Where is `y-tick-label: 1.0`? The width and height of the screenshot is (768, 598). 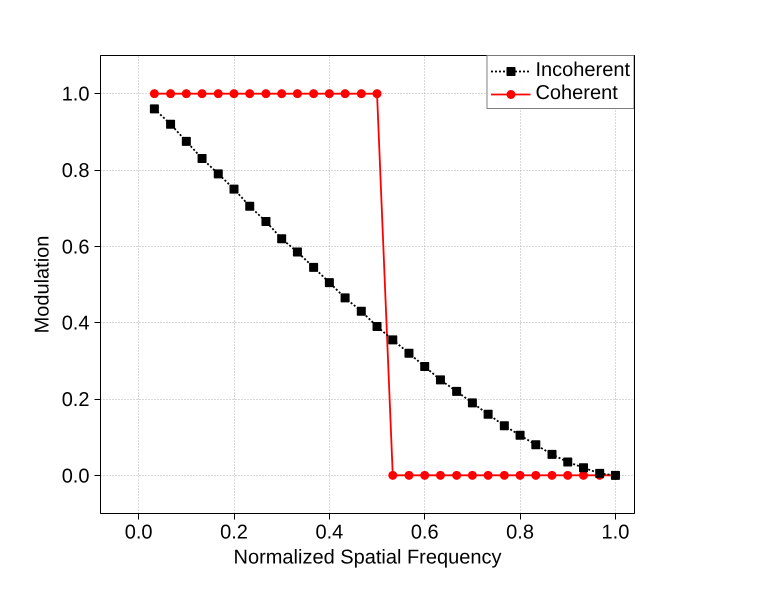 y-tick-label: 1.0 is located at coordinates (76, 95).